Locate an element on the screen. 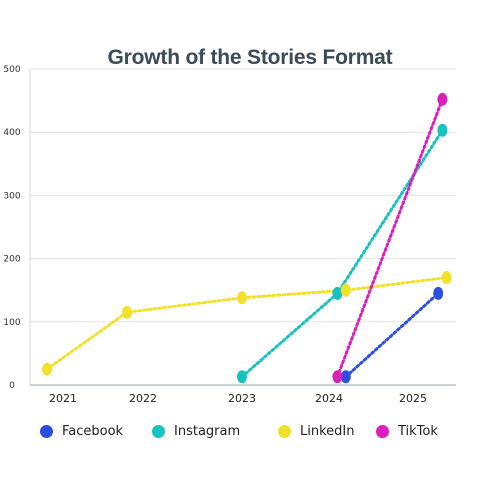 This screenshot has width=500, height=500. x-tick-label-2021: 2021 is located at coordinates (63, 398).